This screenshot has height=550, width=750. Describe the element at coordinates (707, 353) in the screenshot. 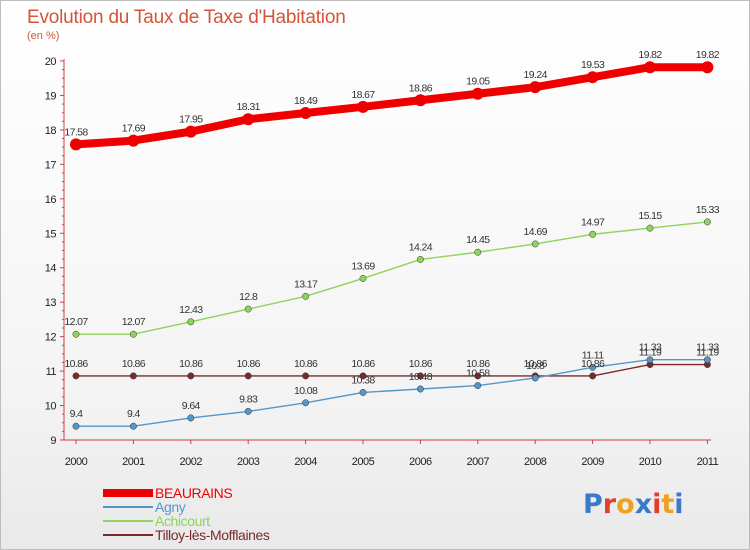

I see `data-label: 11.19` at that location.